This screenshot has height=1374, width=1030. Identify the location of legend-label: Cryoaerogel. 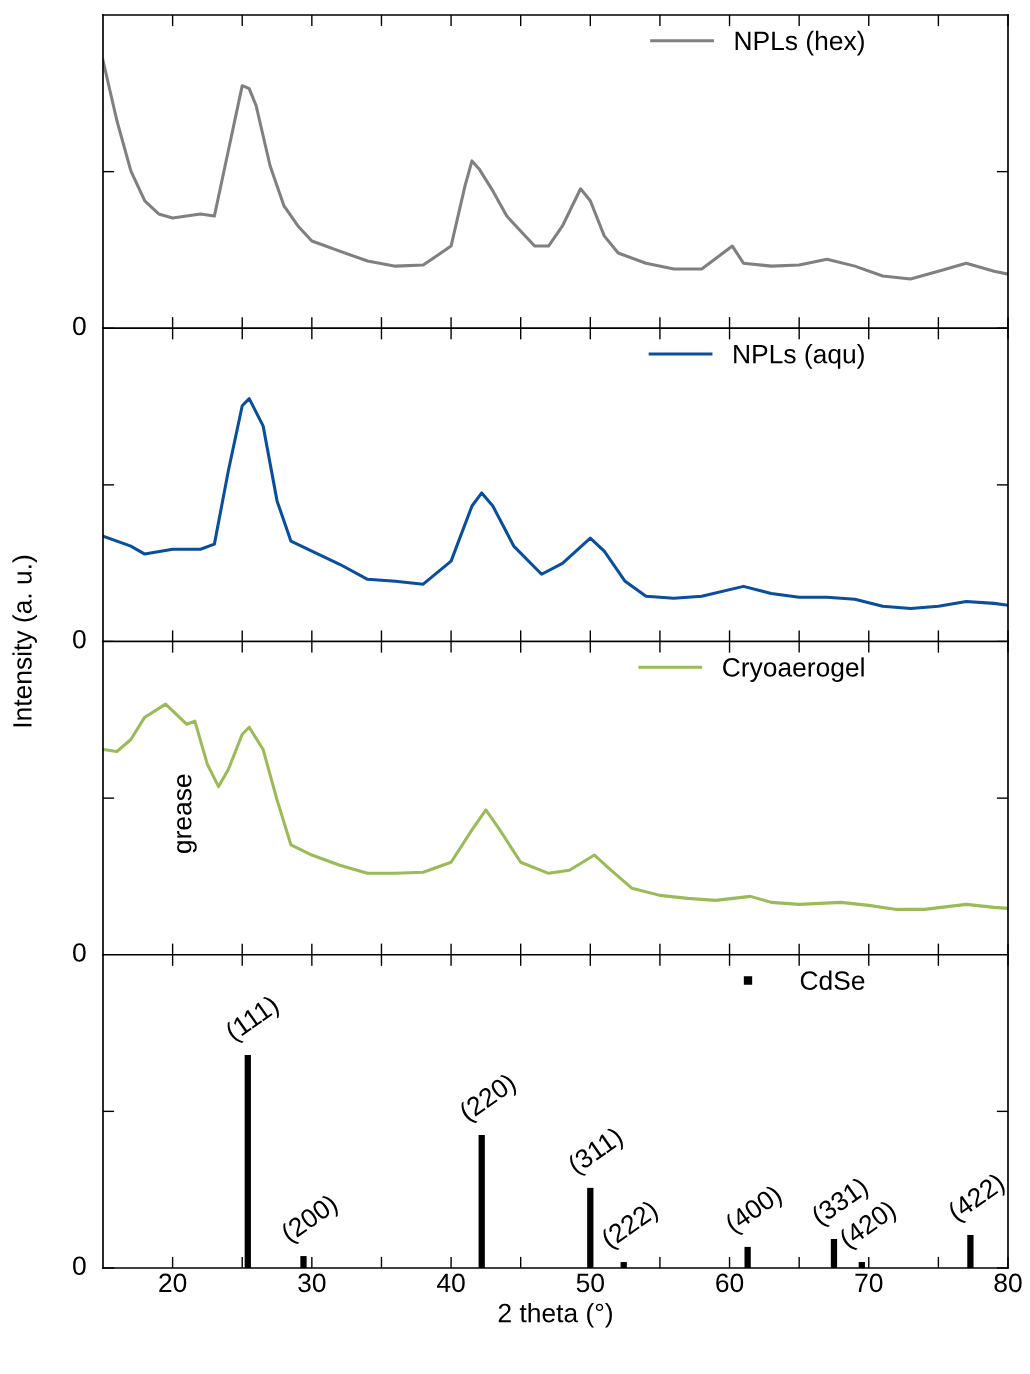
(793, 669).